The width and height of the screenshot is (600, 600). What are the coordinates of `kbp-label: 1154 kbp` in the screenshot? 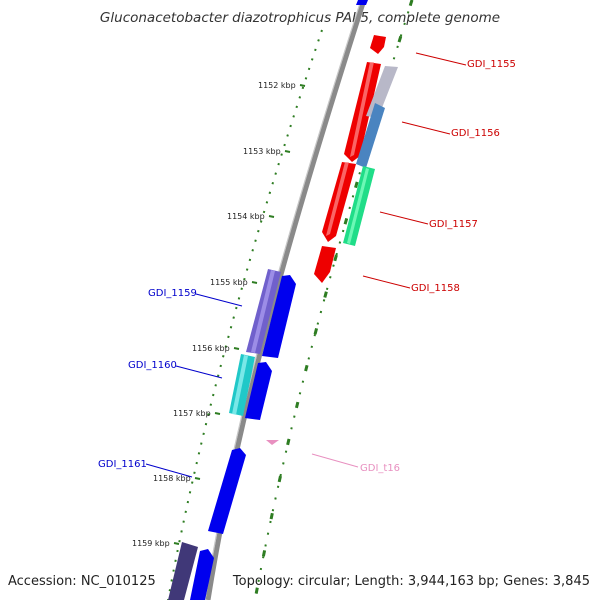 It's located at (246, 216).